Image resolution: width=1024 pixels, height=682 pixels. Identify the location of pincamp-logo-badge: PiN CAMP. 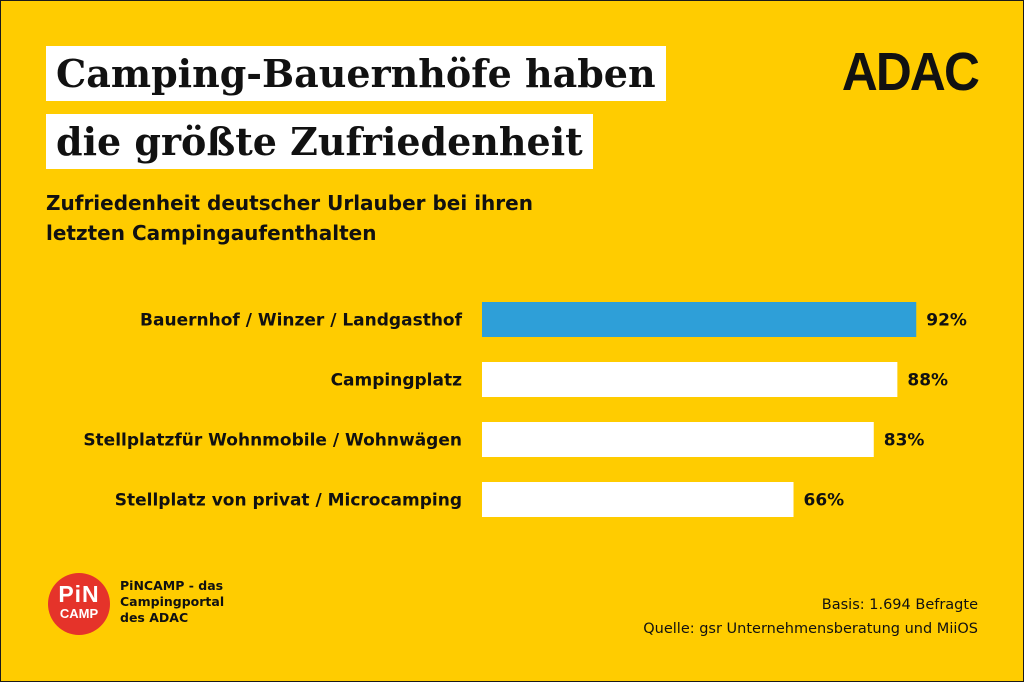
(79, 604).